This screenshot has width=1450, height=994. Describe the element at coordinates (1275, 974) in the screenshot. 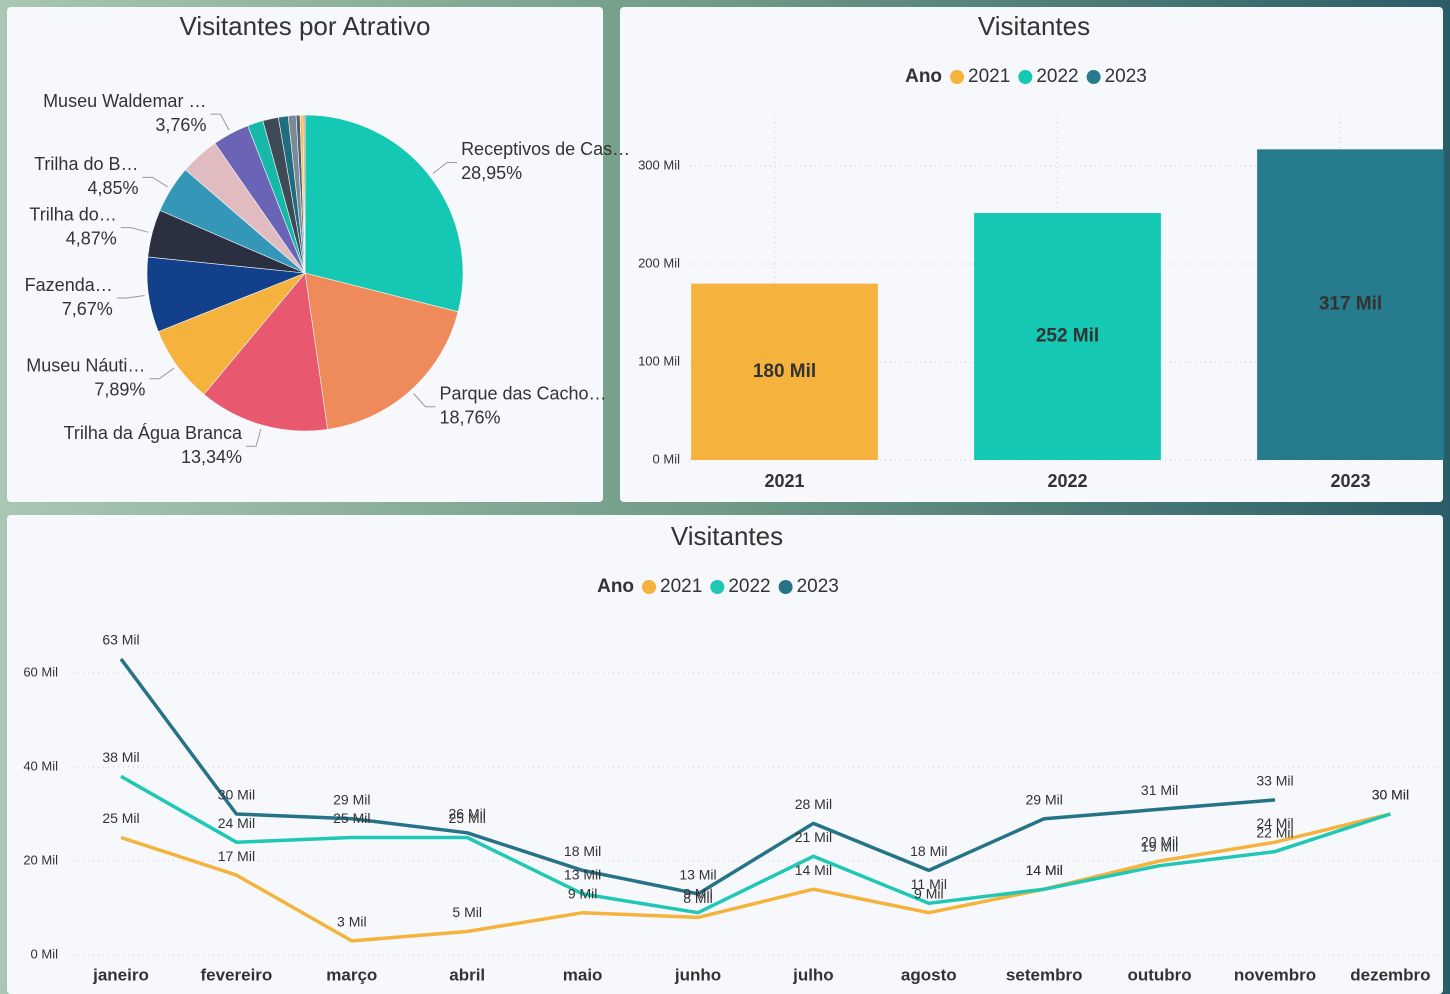

I see `x-tick-label: novembro` at that location.